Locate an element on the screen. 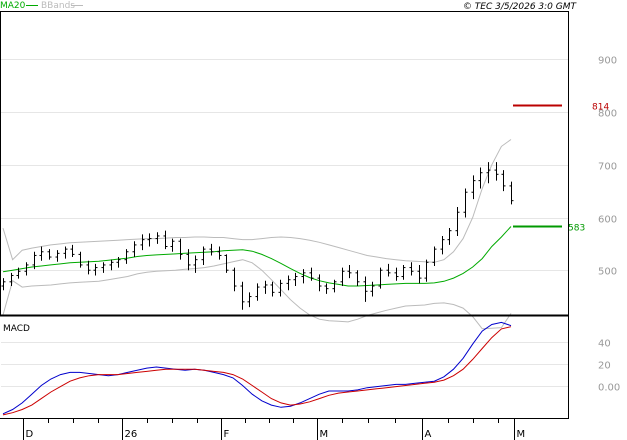 The height and width of the screenshot is (440, 627). macd-title: MACD is located at coordinates (16, 329).